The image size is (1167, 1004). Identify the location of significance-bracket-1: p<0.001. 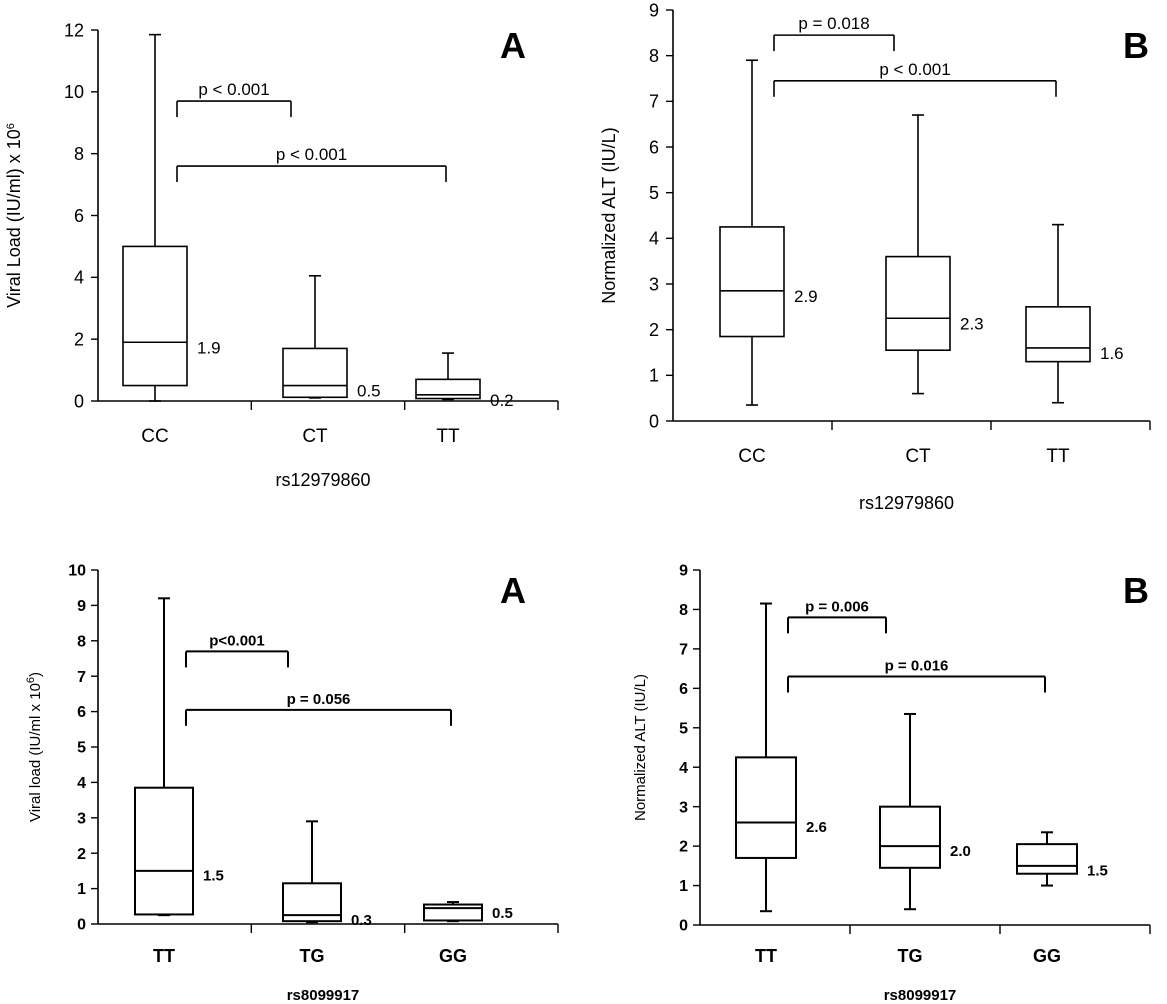
(237, 650).